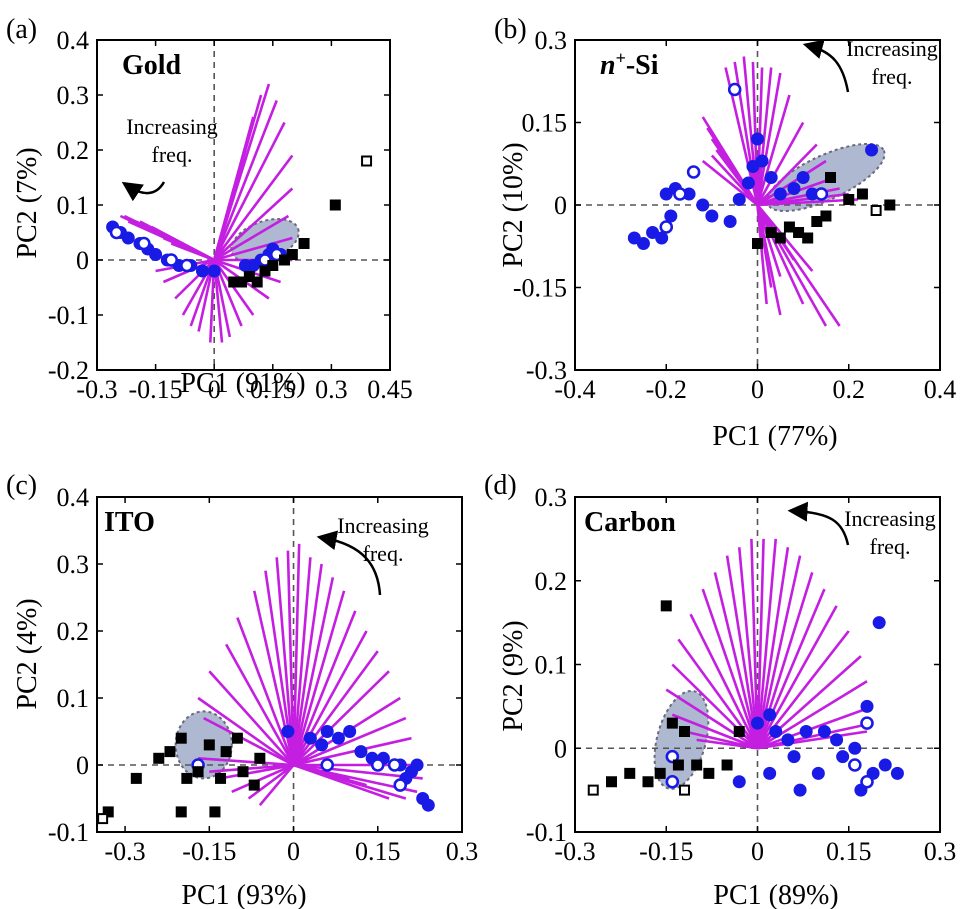 The height and width of the screenshot is (909, 974). I want to click on panel-title: ITO, so click(129, 522).